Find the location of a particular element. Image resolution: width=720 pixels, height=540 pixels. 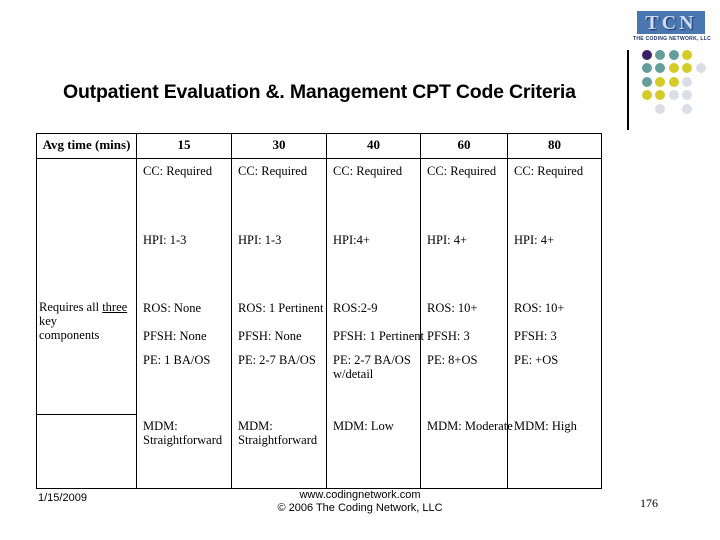

row-label-prefix: Requires all is located at coordinates (71, 307).